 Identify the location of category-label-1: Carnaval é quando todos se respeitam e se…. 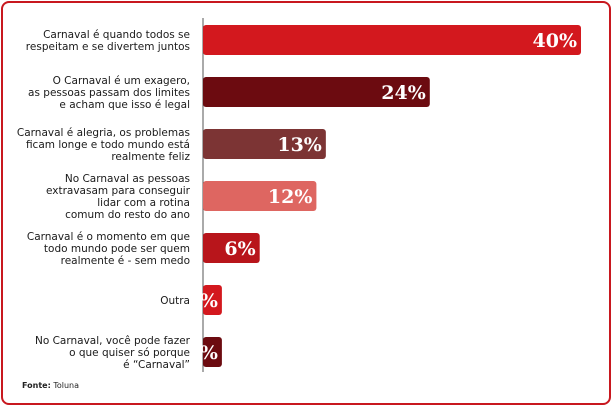
(108, 41).